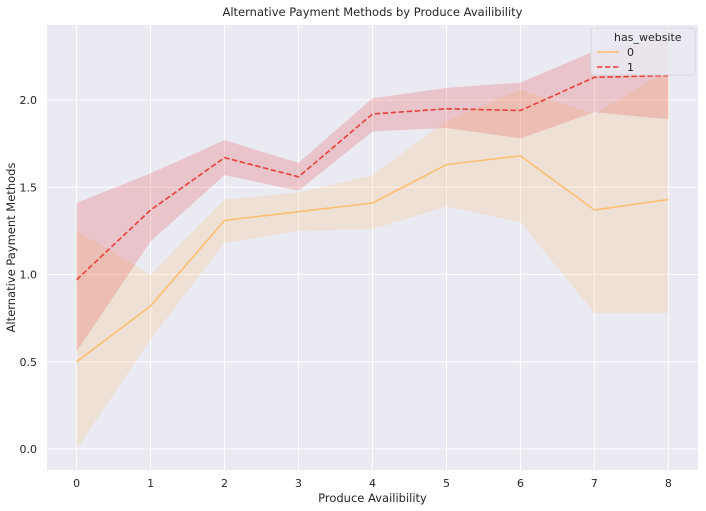 The image size is (706, 511). I want to click on y-axis-ticks: 0.0 0.5 1.0 1.5 2.0, so click(29, 275).